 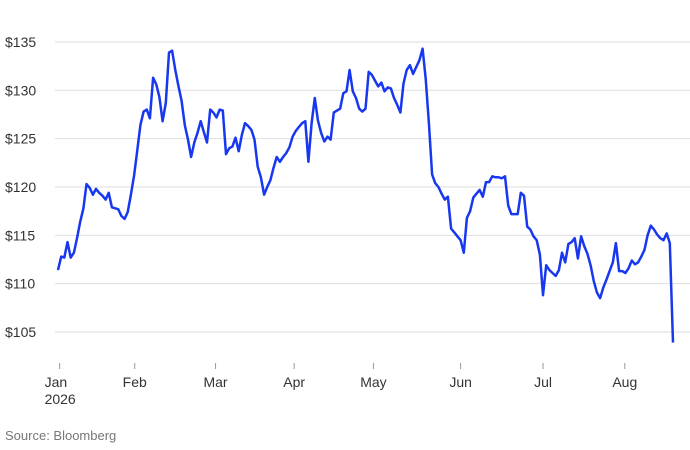 I want to click on y-tick-label: $110, so click(x=20, y=284).